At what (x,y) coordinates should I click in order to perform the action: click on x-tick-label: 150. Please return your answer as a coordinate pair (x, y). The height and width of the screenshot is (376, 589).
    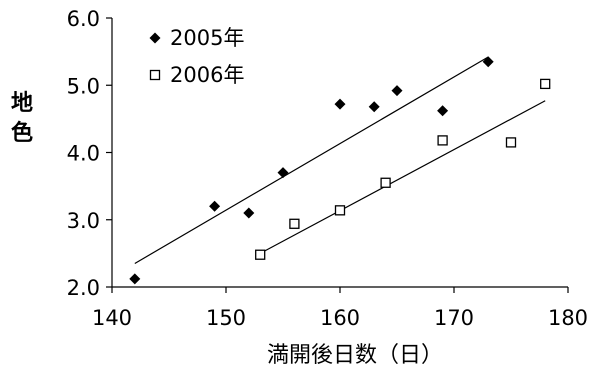
    Looking at the image, I should click on (226, 318).